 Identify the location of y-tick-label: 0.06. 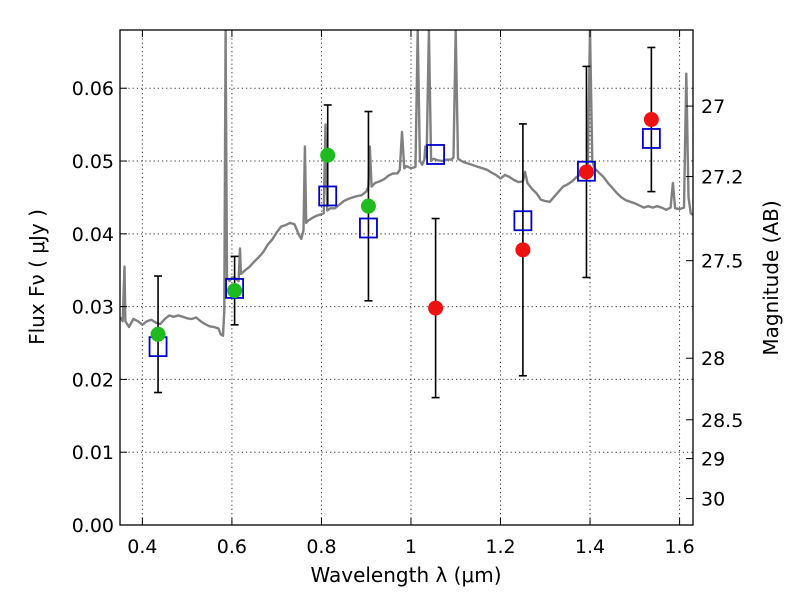
(93, 89).